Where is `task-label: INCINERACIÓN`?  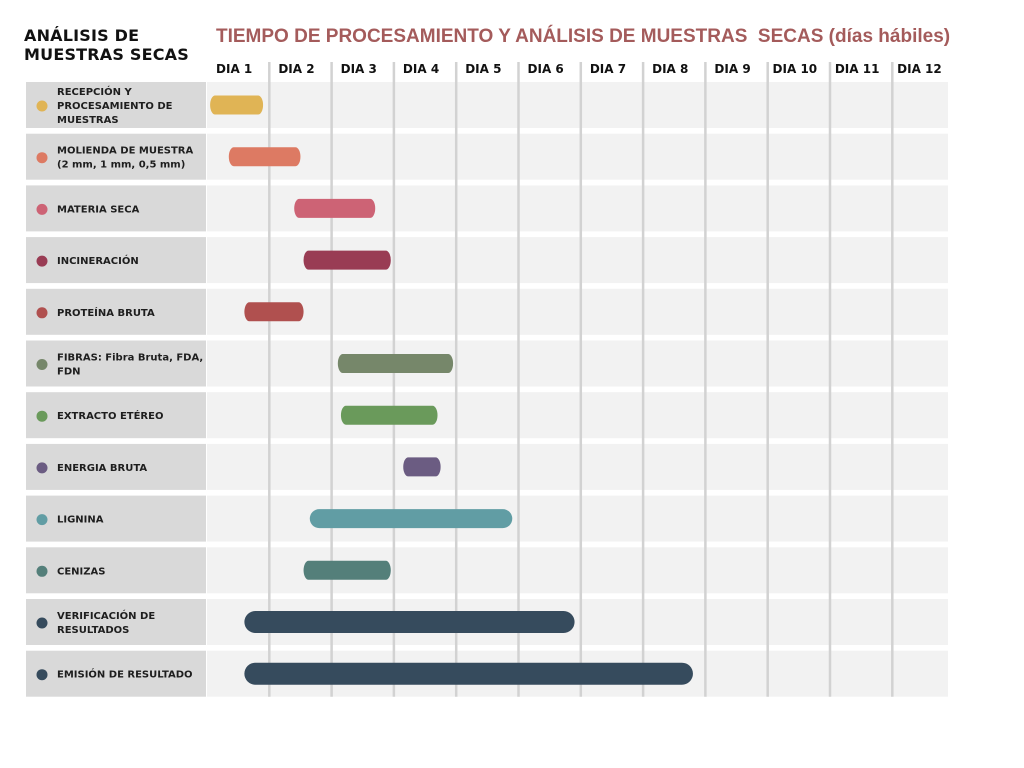 task-label: INCINERACIÓN is located at coordinates (98, 260).